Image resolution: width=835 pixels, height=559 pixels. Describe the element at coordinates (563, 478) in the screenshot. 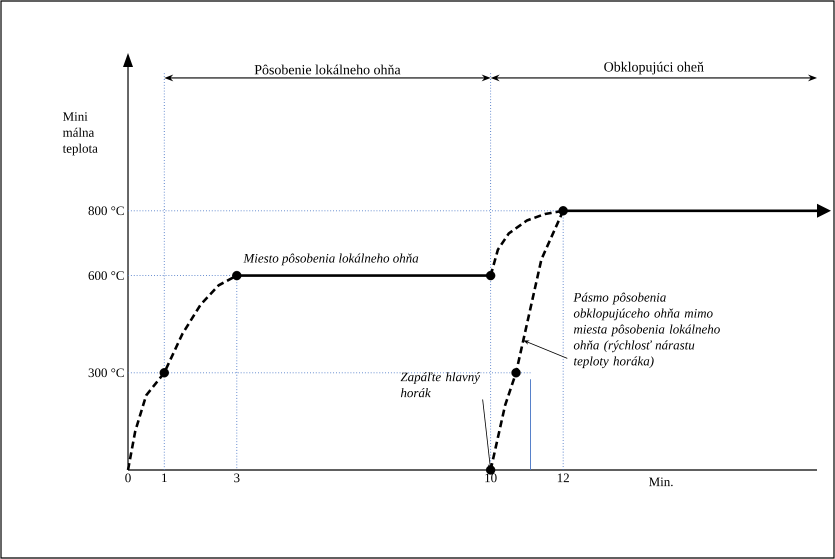

I see `x-tick-label: 12` at that location.